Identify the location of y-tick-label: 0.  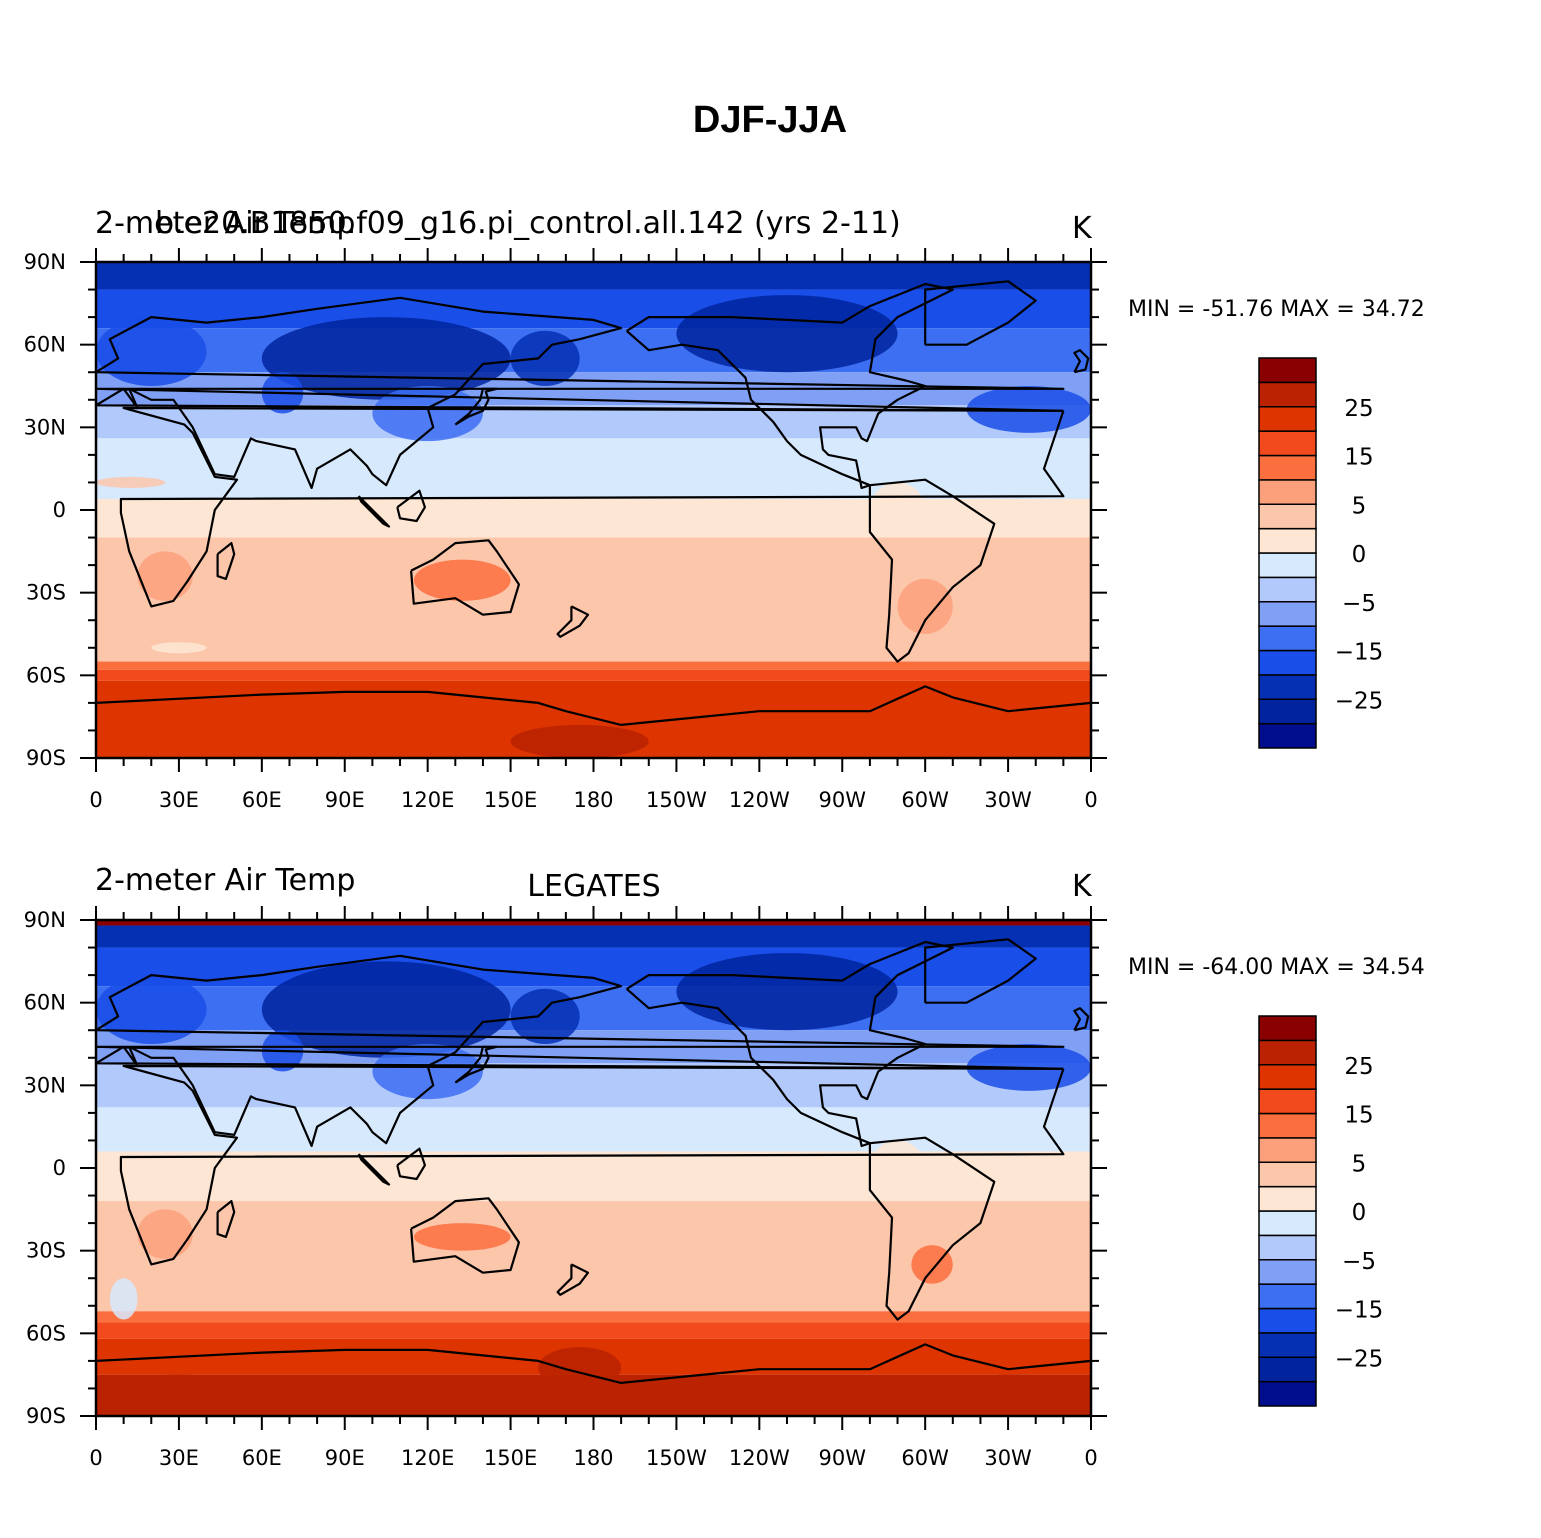
(59, 1168).